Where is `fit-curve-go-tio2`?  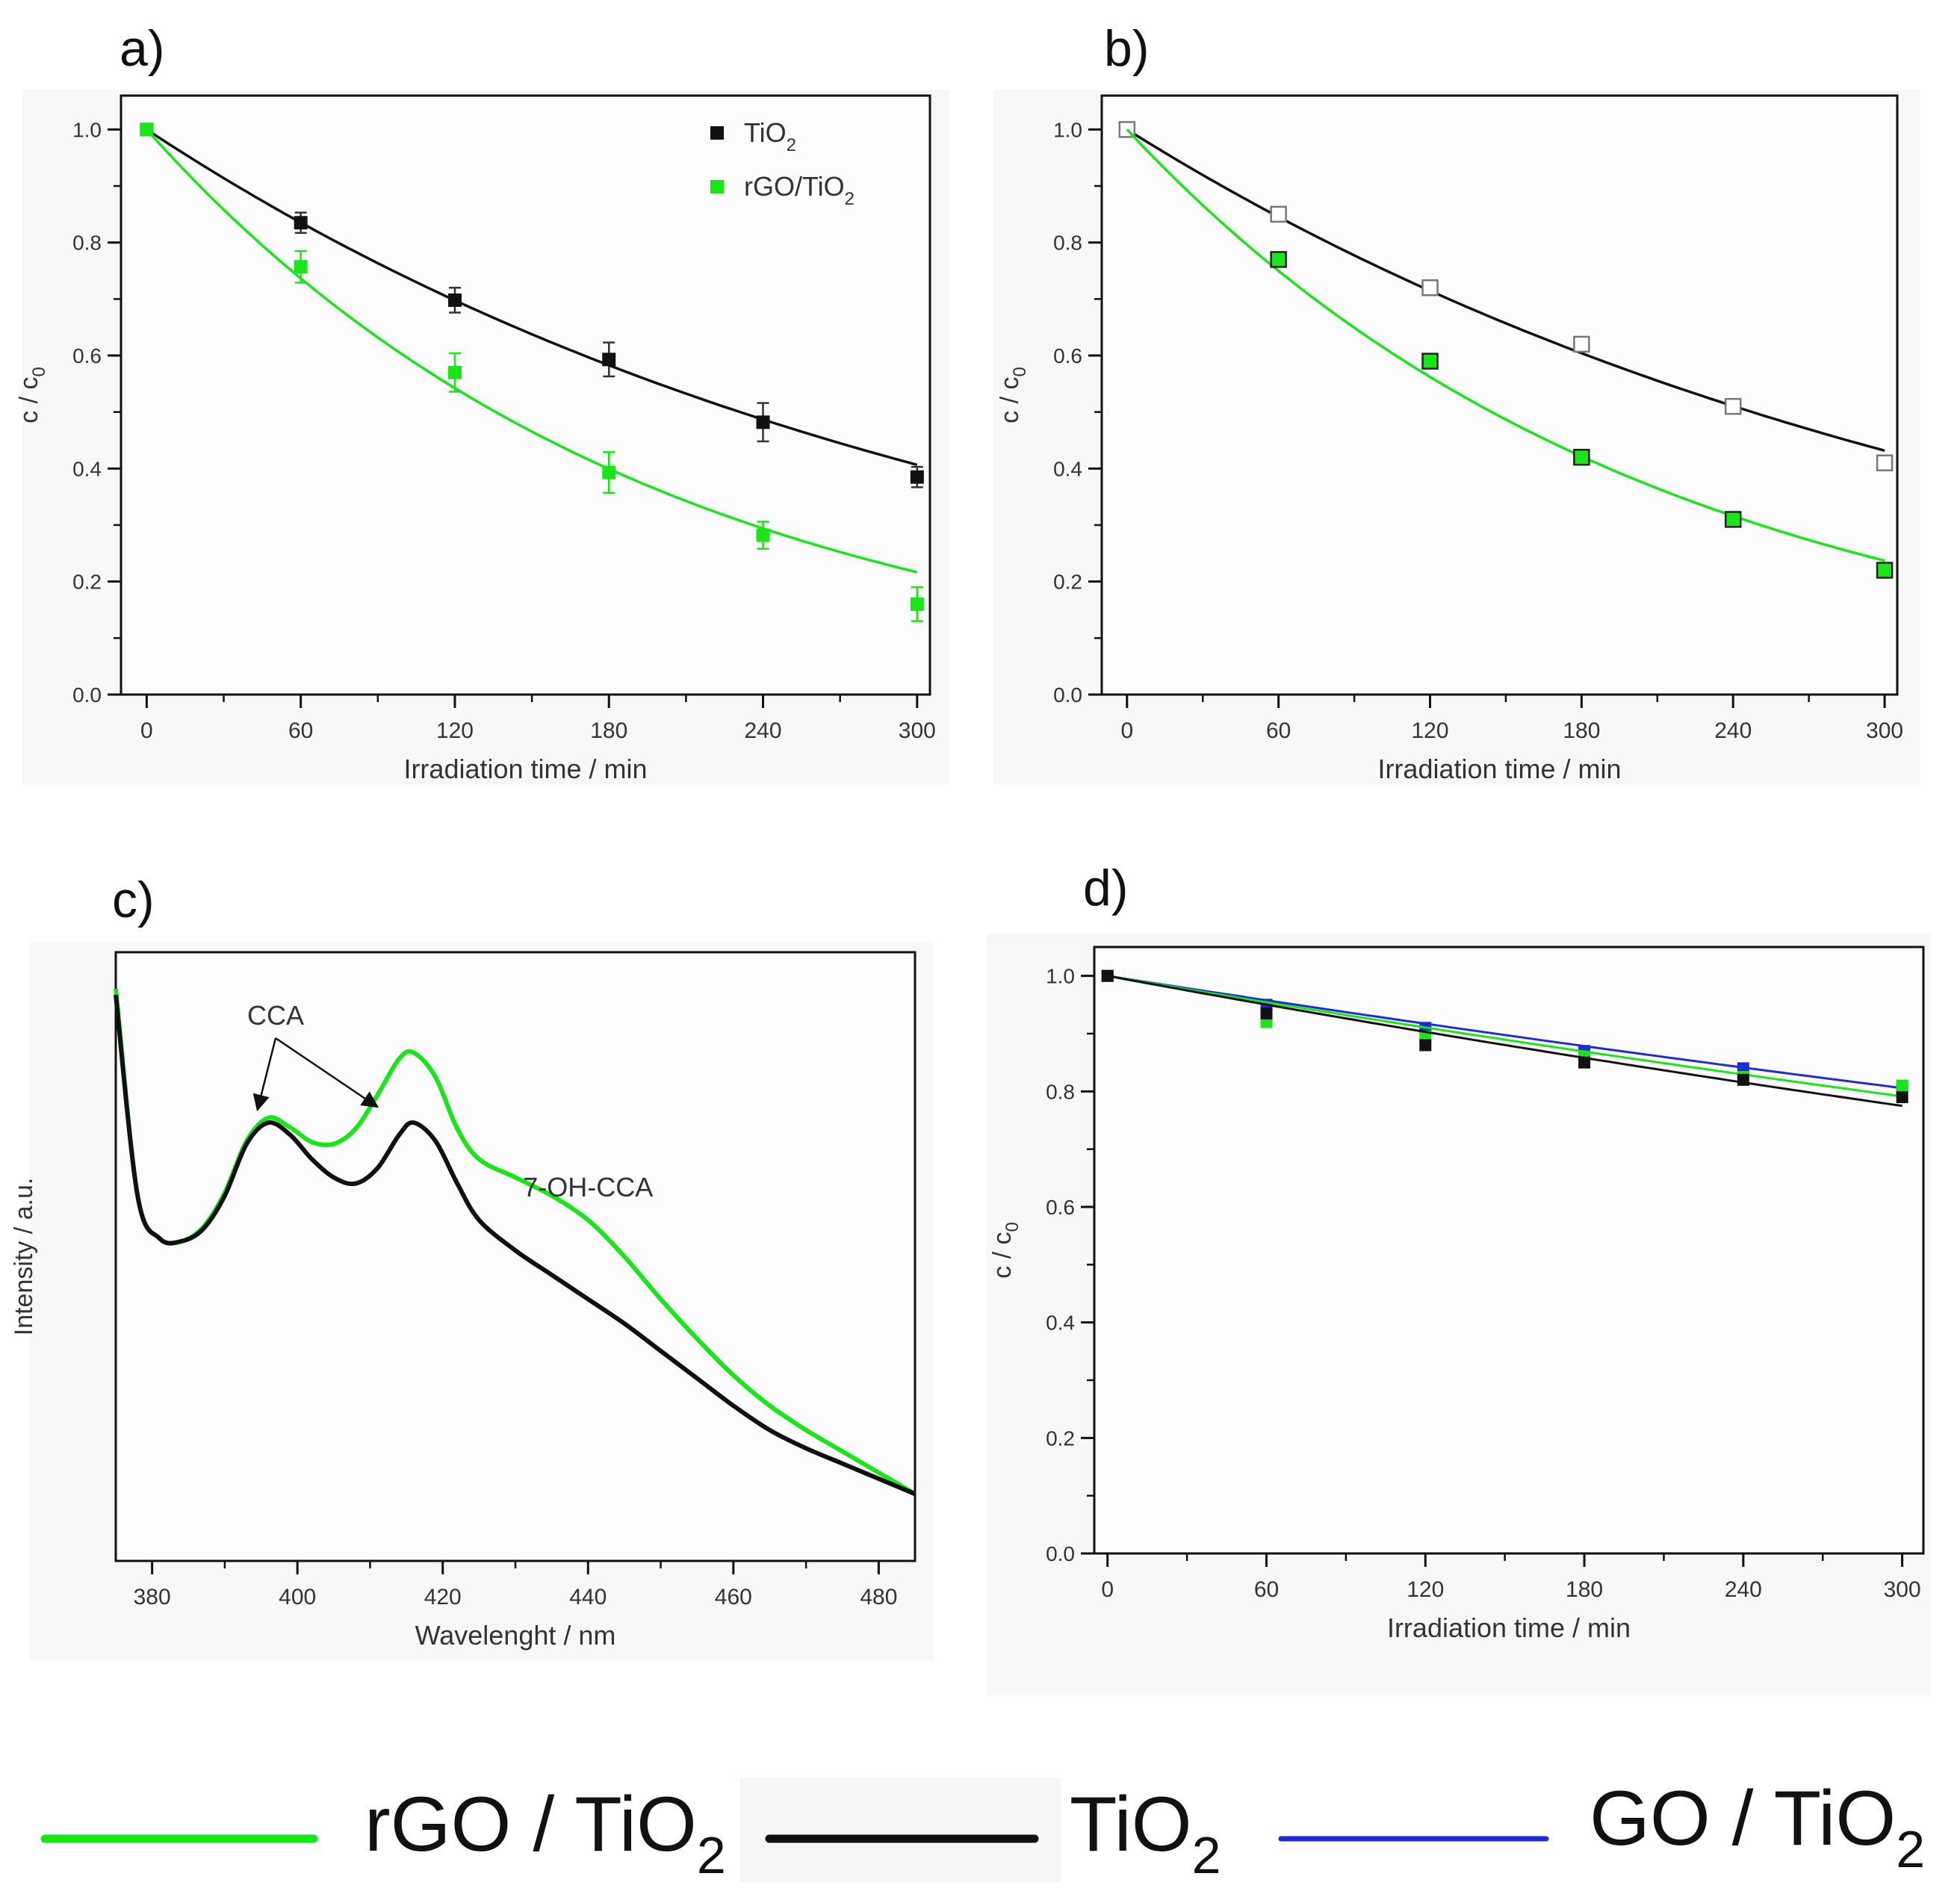
fit-curve-go-tio2 is located at coordinates (1504, 1032).